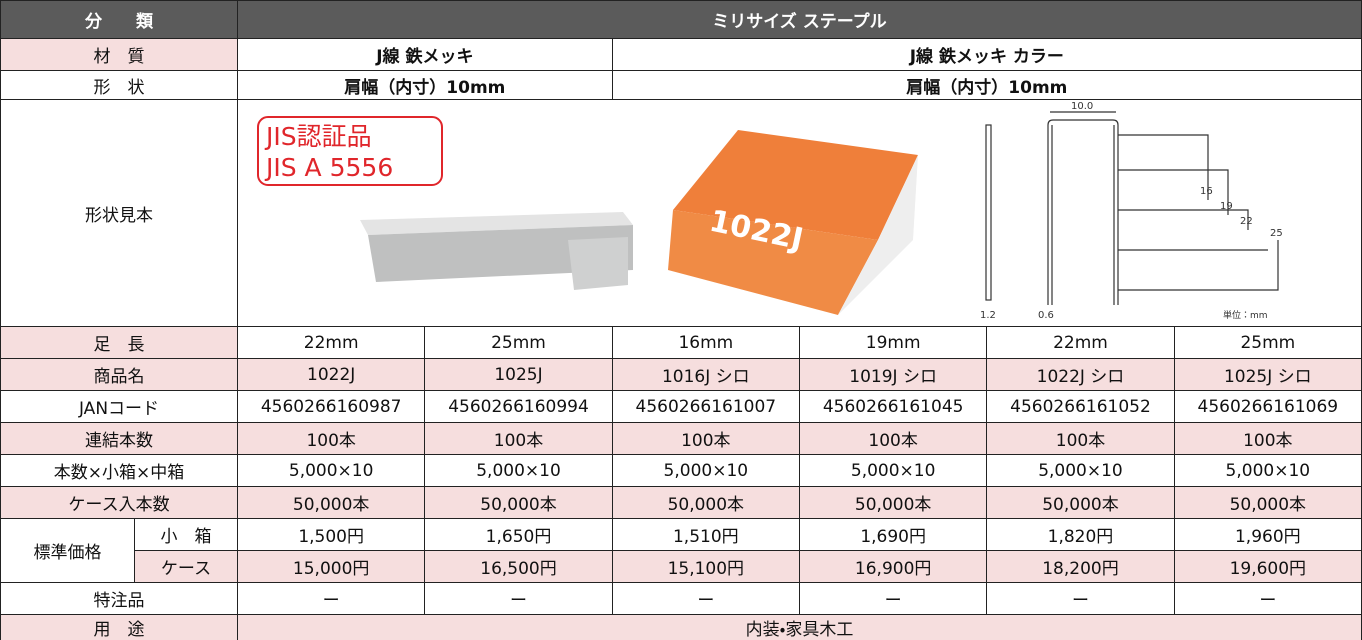  Describe the element at coordinates (681, 627) in the screenshot. I see `row: 用 途内装・家具木工` at that location.